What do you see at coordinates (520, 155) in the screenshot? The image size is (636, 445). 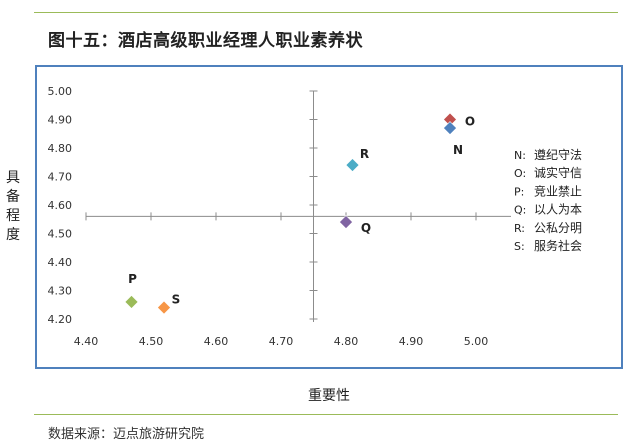 I see `legend-key: N:` at bounding box center [520, 155].